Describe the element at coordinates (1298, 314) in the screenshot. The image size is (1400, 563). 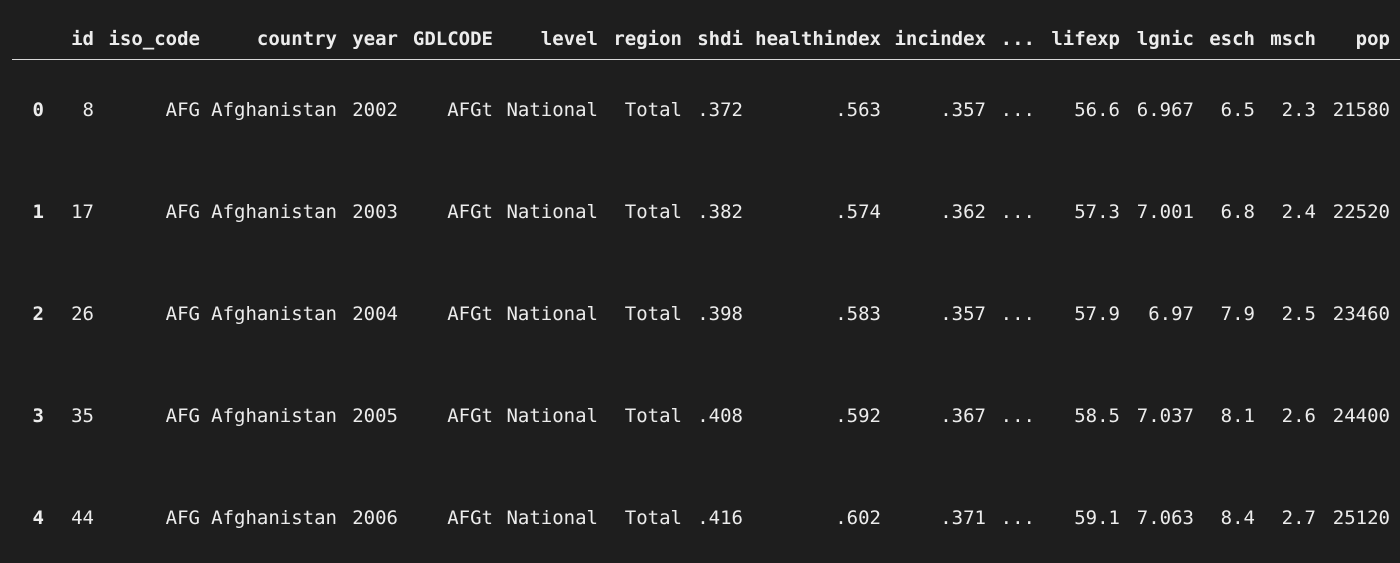
I see `table-cell-msch: 2.5` at that location.